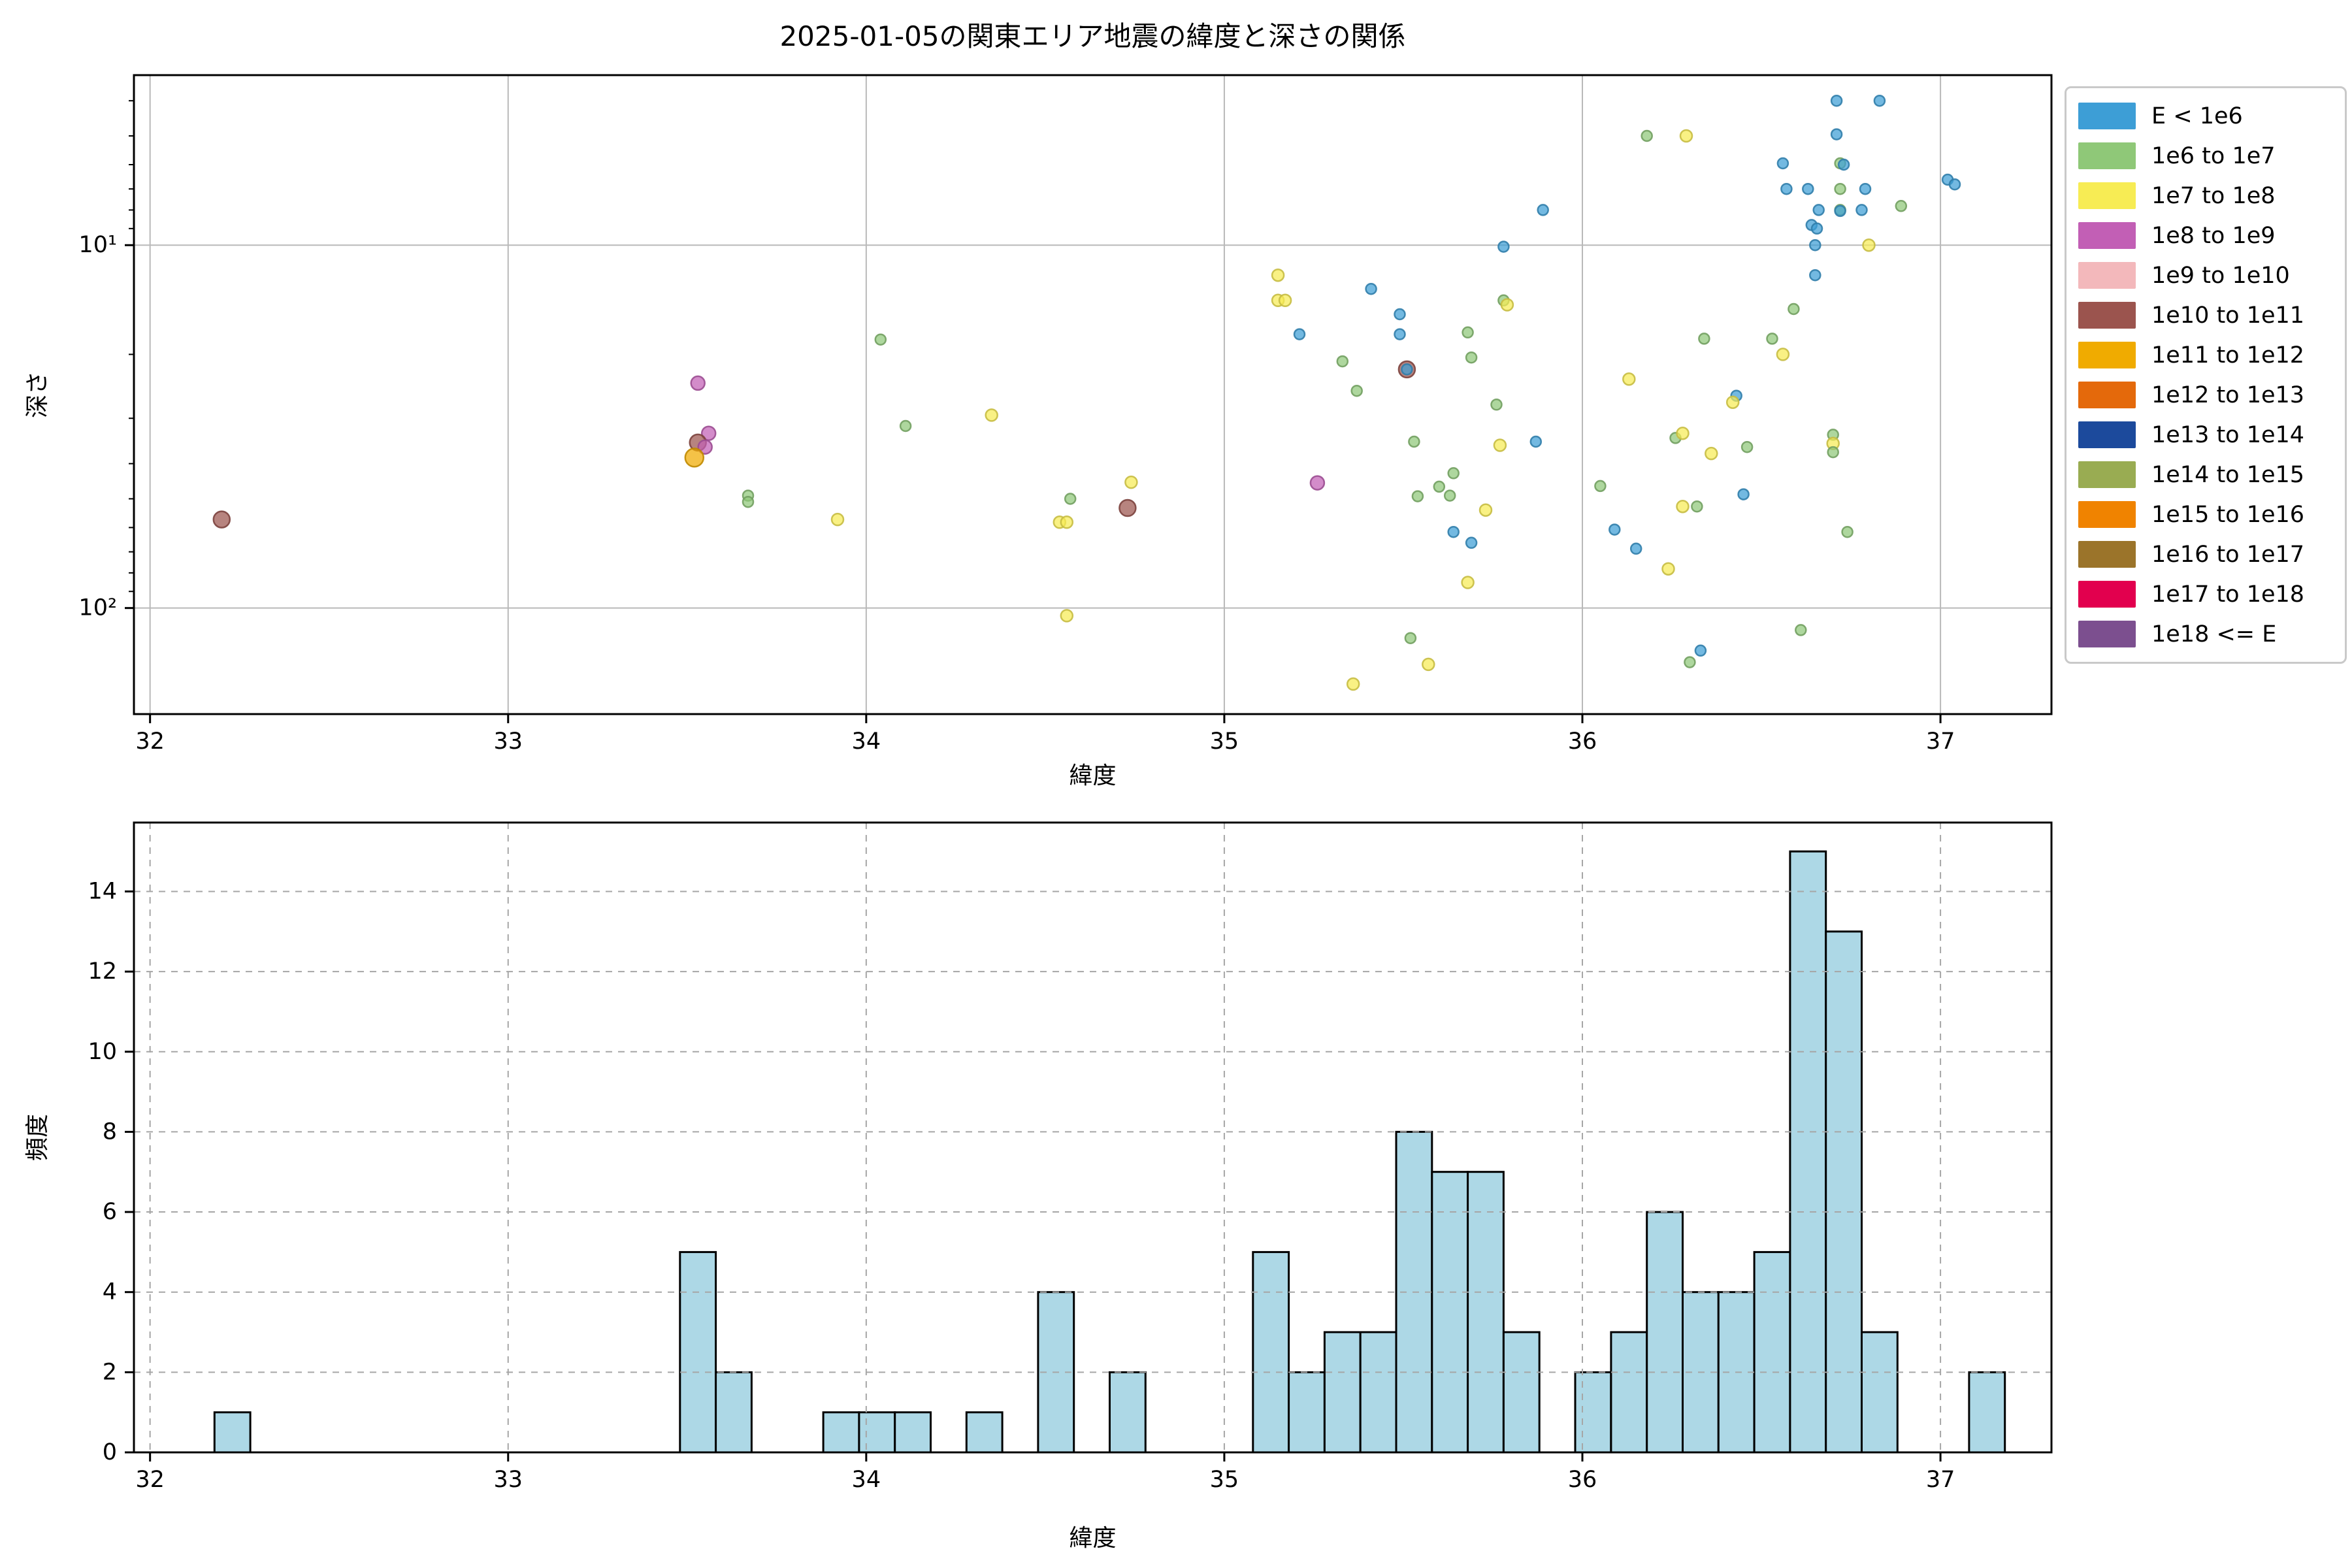 The height and width of the screenshot is (1568, 2352). What do you see at coordinates (2213, 195) in the screenshot?
I see `legend-label: 1e7 to 1e8` at bounding box center [2213, 195].